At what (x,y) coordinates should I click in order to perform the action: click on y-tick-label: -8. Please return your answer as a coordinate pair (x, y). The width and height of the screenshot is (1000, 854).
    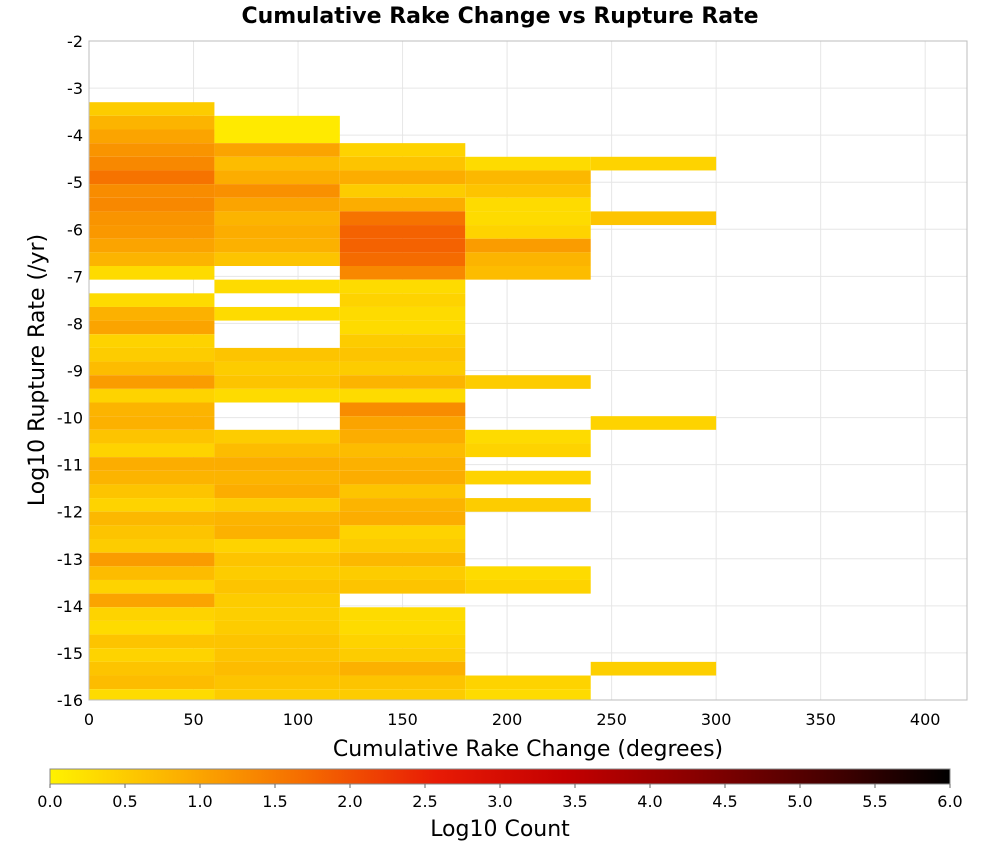
    Looking at the image, I should click on (75, 323).